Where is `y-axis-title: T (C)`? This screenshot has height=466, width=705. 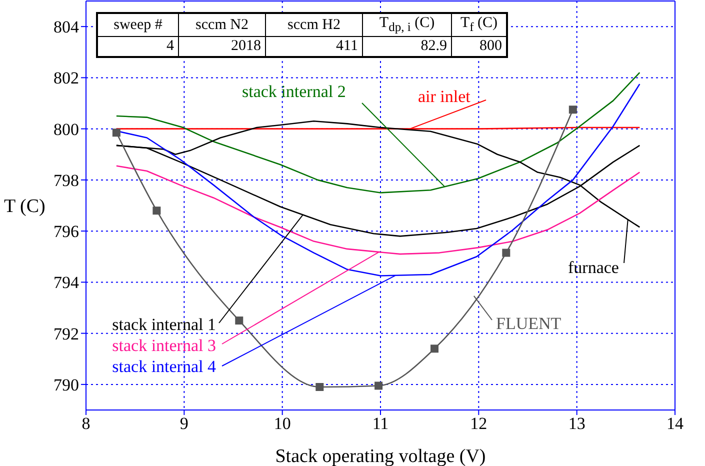 y-axis-title: T (C) is located at coordinates (25, 207).